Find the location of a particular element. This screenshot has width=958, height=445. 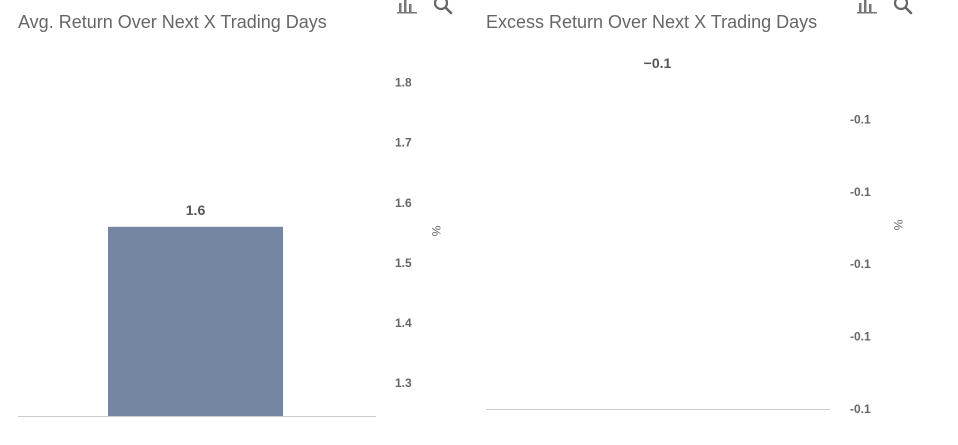

y-tick-label: 1.6 is located at coordinates (403, 203).